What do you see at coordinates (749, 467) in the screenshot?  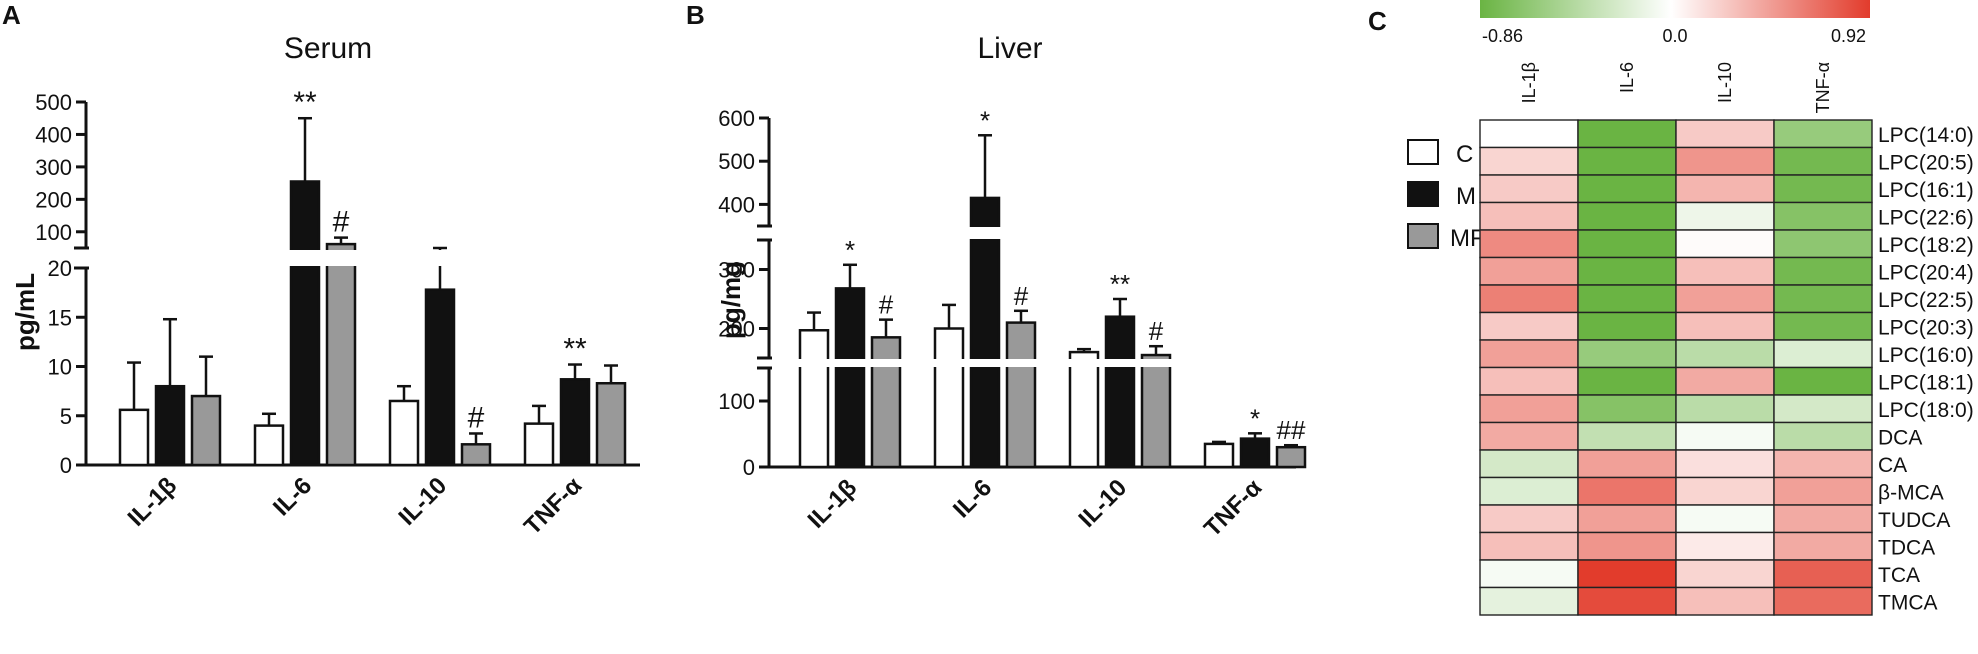 I see `y-tick-label: 0` at bounding box center [749, 467].